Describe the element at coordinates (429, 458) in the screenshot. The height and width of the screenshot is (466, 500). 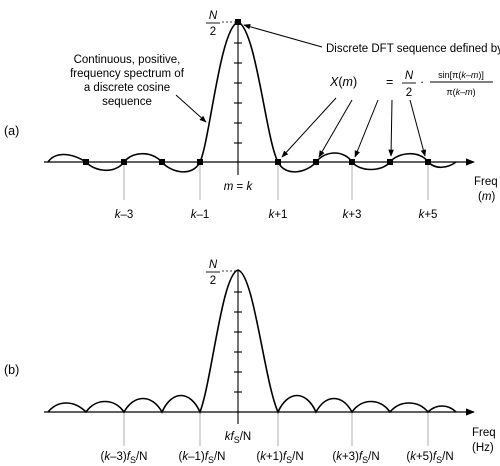
I see `panel-b-tick-k+5: (k+5)fS/N` at that location.